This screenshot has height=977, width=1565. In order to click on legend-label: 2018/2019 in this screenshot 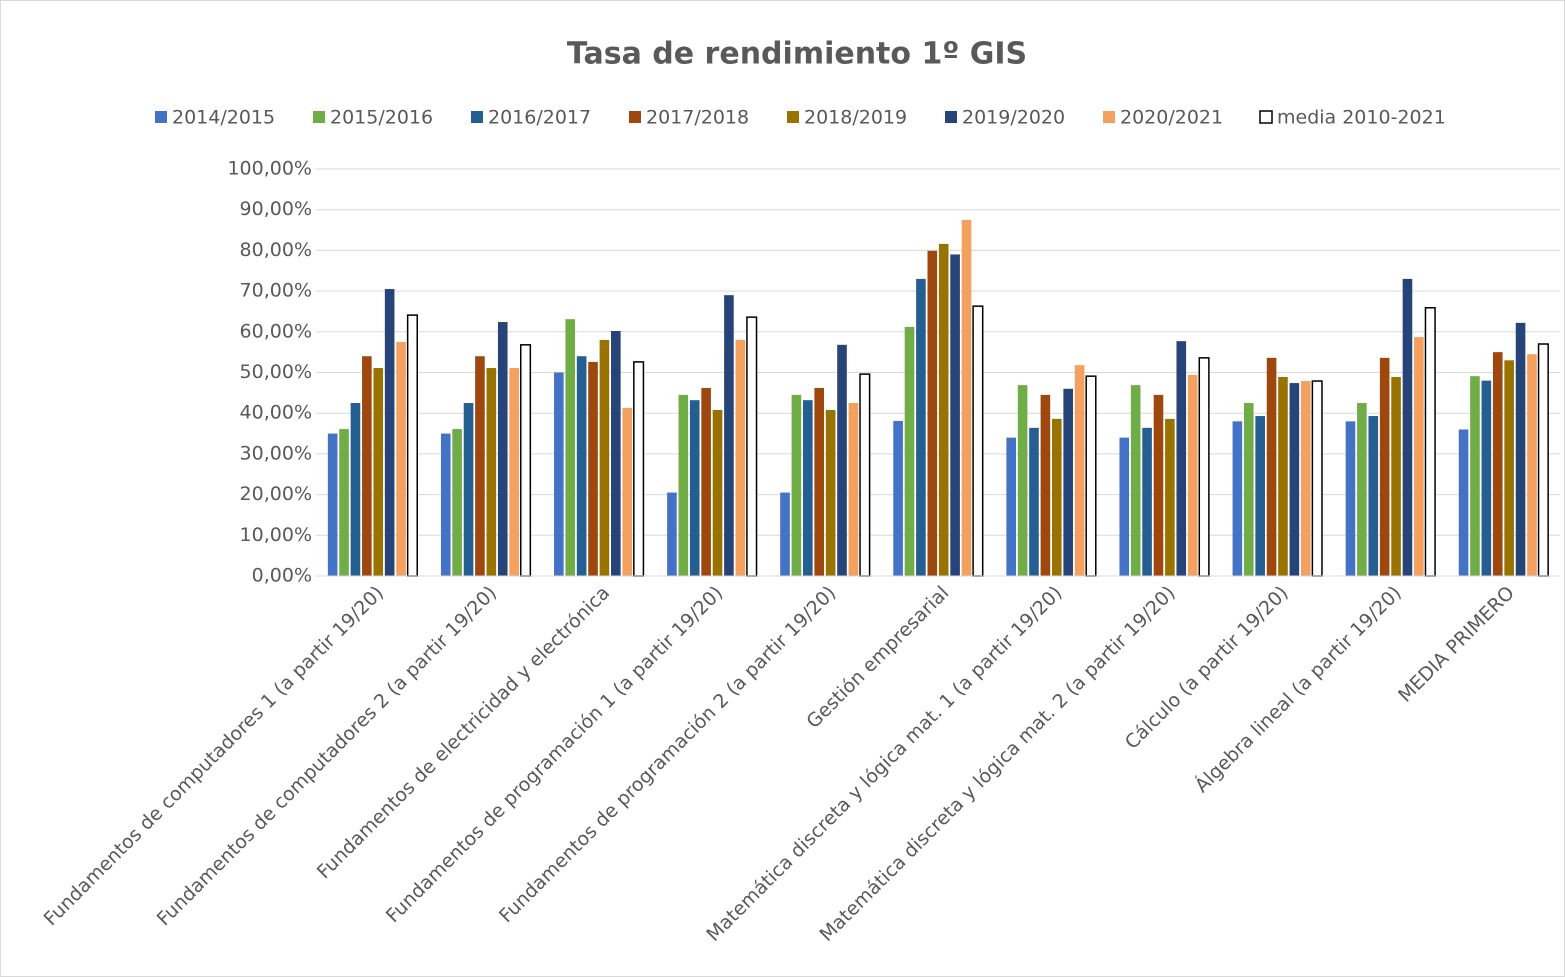, I will do `click(855, 118)`.